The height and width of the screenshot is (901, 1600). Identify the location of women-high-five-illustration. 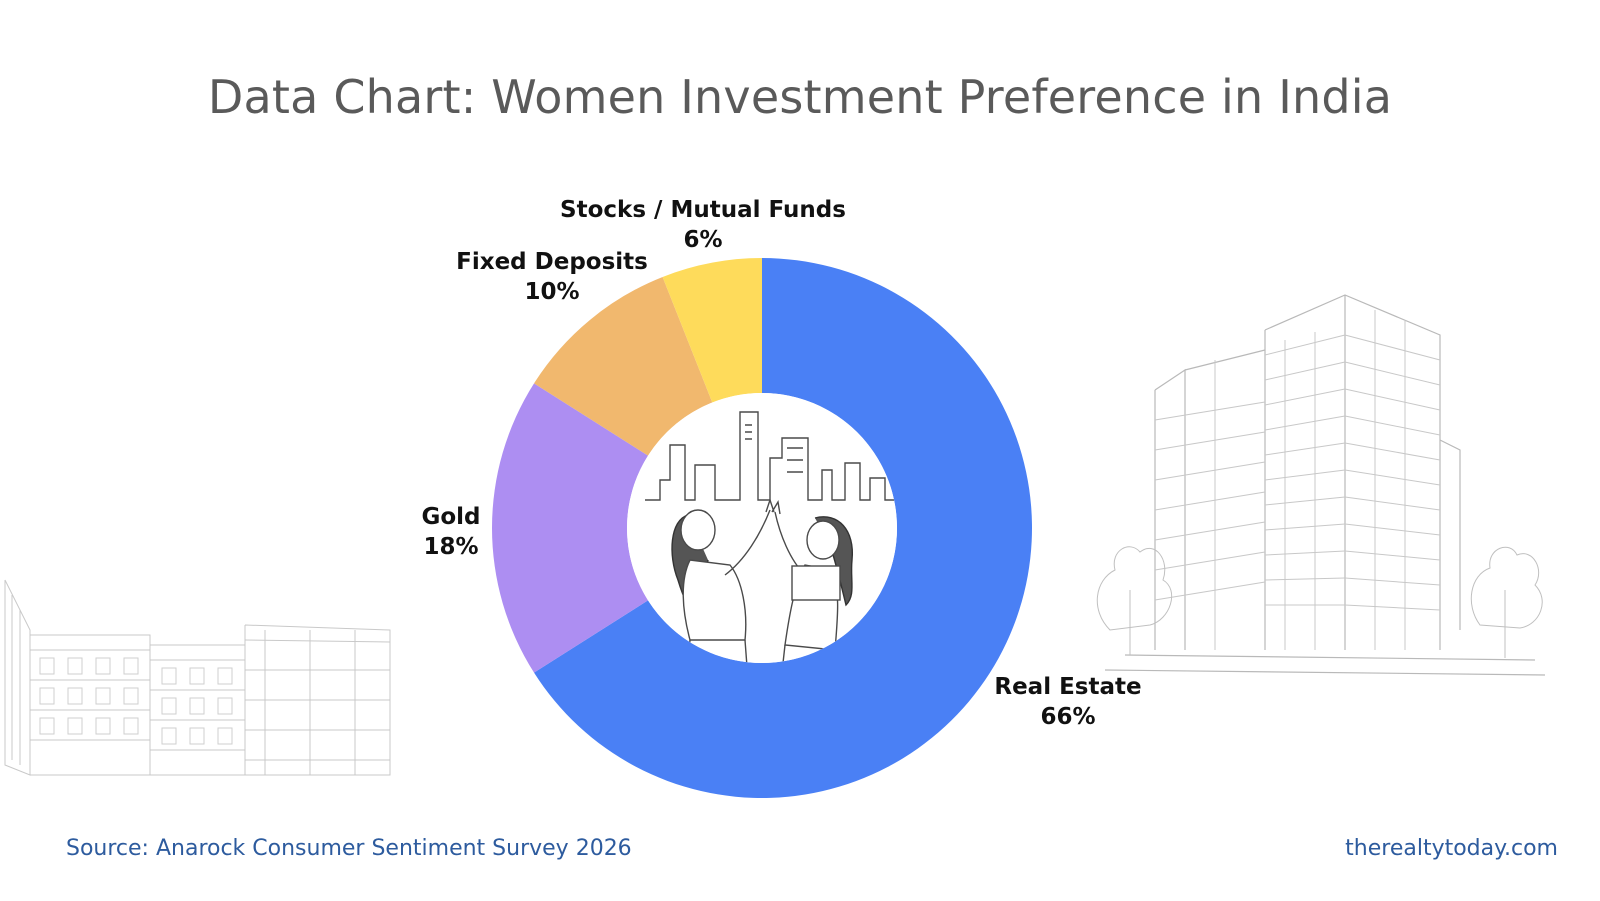
(771, 537).